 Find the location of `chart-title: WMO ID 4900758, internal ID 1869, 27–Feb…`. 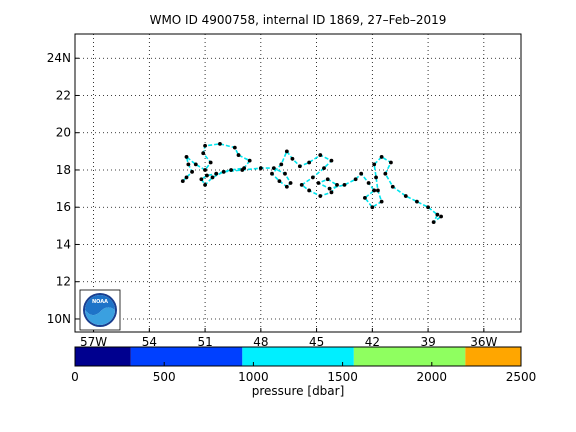

chart-title: WMO ID 4900758, internal ID 1869, 27–Feb… is located at coordinates (298, 20).